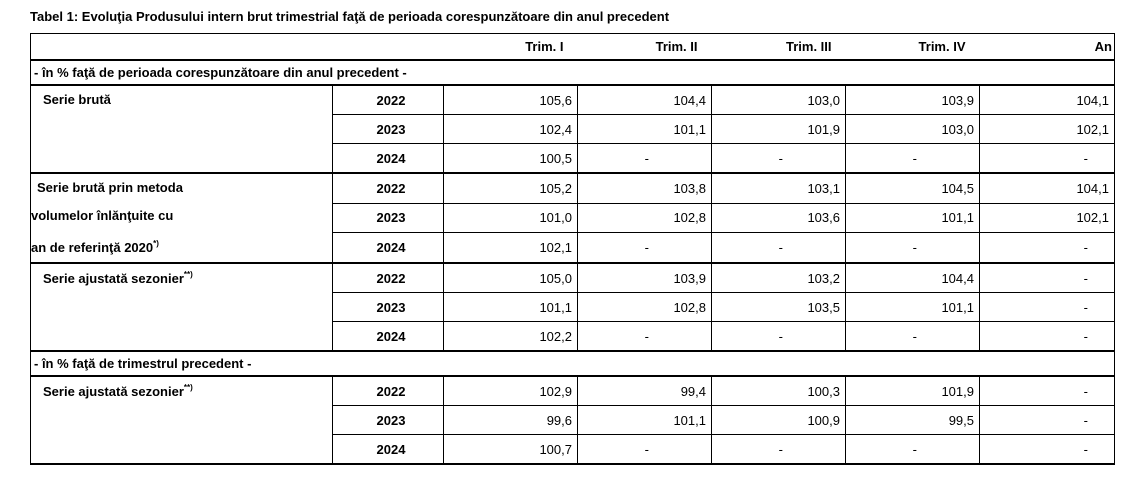 The image size is (1141, 480). I want to click on value-cell: 99,5, so click(912, 420).